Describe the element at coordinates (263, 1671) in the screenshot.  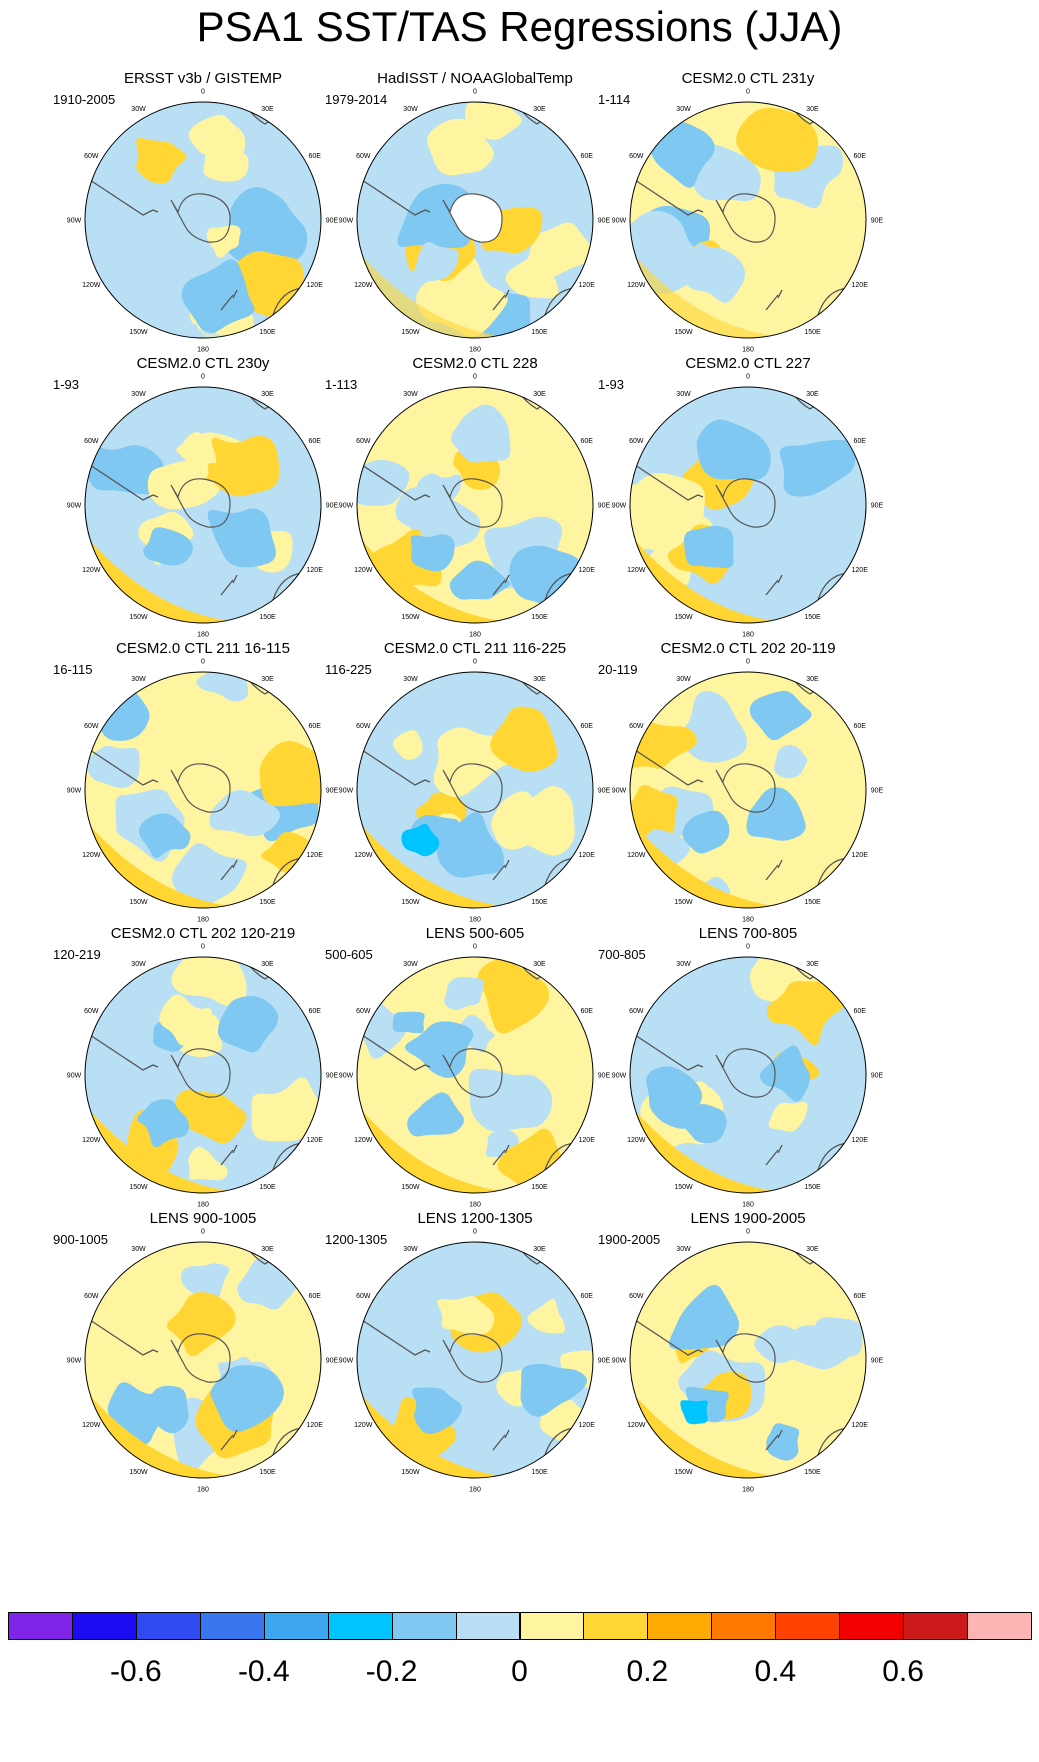
I see `colorbar-tick-label: -0.4` at that location.